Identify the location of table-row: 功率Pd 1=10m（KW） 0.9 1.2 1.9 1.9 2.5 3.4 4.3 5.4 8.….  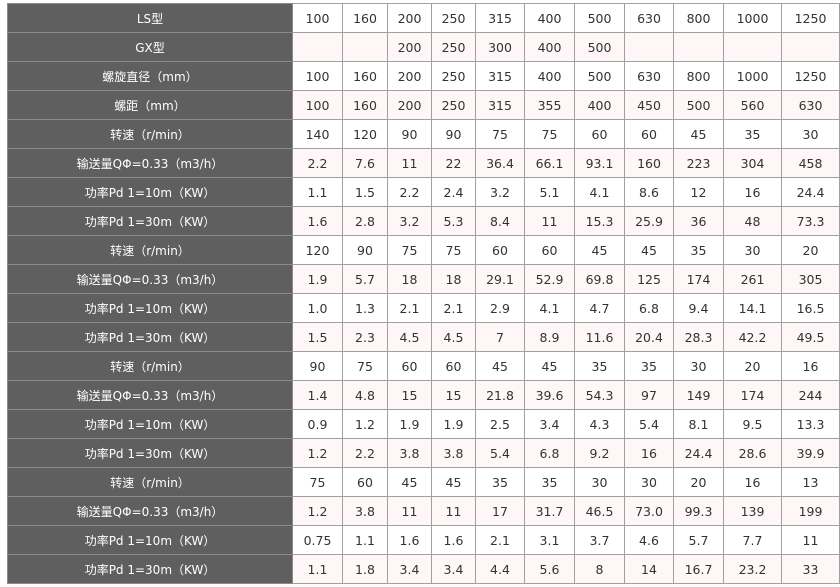
(423, 424).